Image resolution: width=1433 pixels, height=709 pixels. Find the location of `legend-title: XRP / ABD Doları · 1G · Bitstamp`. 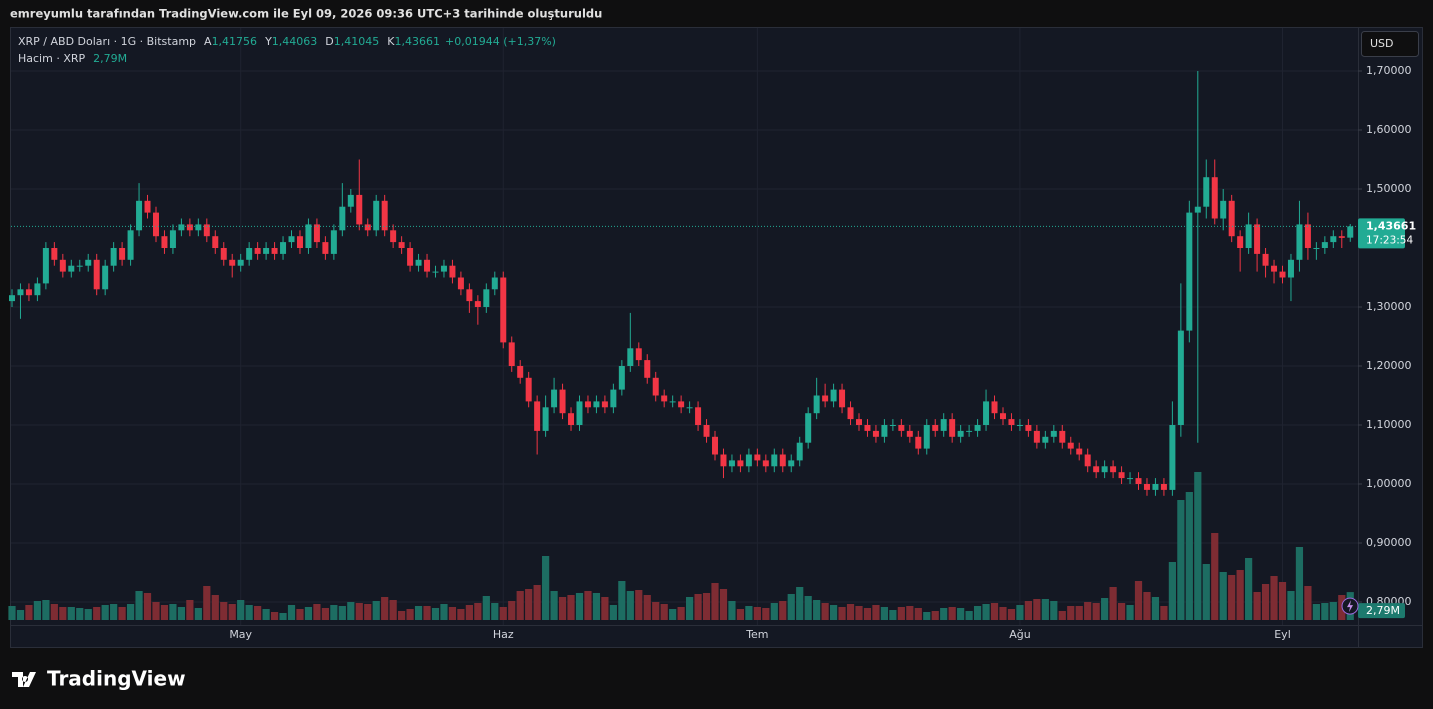

legend-title: XRP / ABD Doları · 1G · Bitstamp is located at coordinates (107, 41).